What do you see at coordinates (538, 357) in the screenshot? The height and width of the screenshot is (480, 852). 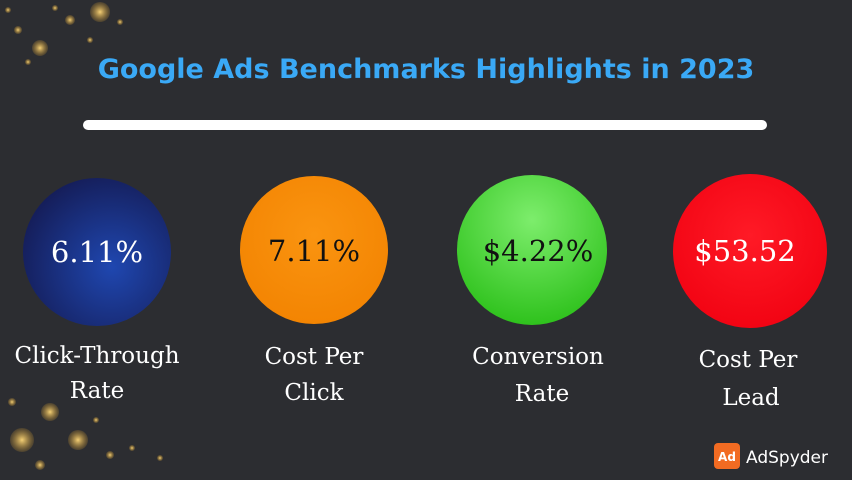 I see `metric-label: Conversion` at bounding box center [538, 357].